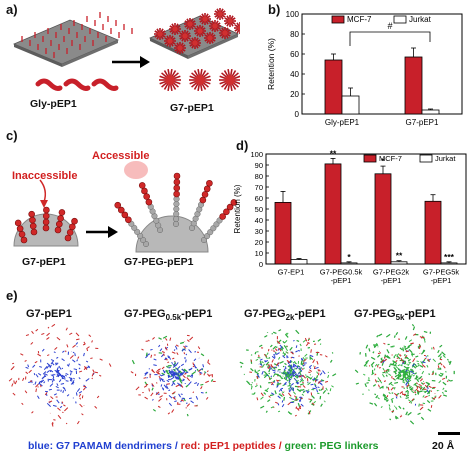 The height and width of the screenshot is (458, 474). Describe the element at coordinates (259, 231) in the screenshot. I see `y-tick-label: 30` at that location.